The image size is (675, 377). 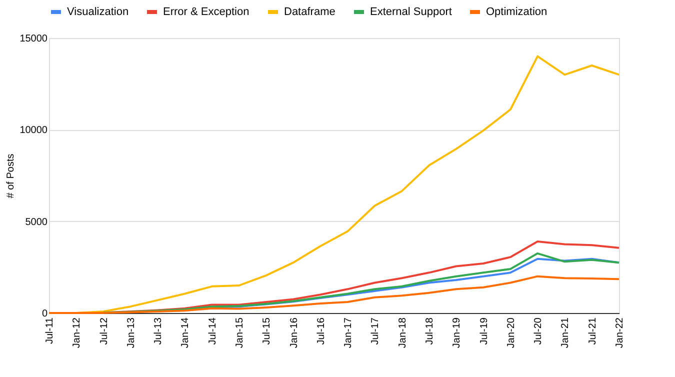 What do you see at coordinates (294, 332) in the screenshot?
I see `x-tick-label: Jan-16` at bounding box center [294, 332].